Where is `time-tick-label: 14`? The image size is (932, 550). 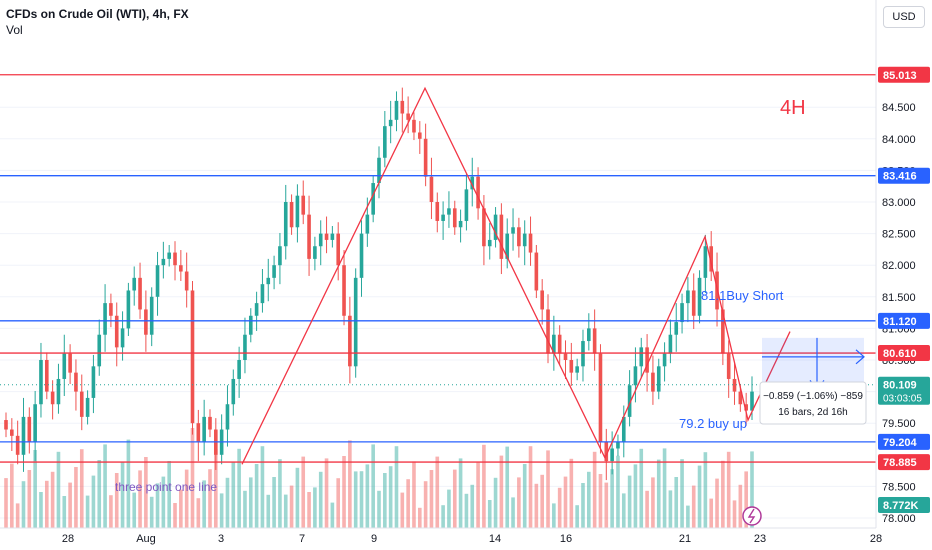 time-tick-label: 14 is located at coordinates (495, 539).